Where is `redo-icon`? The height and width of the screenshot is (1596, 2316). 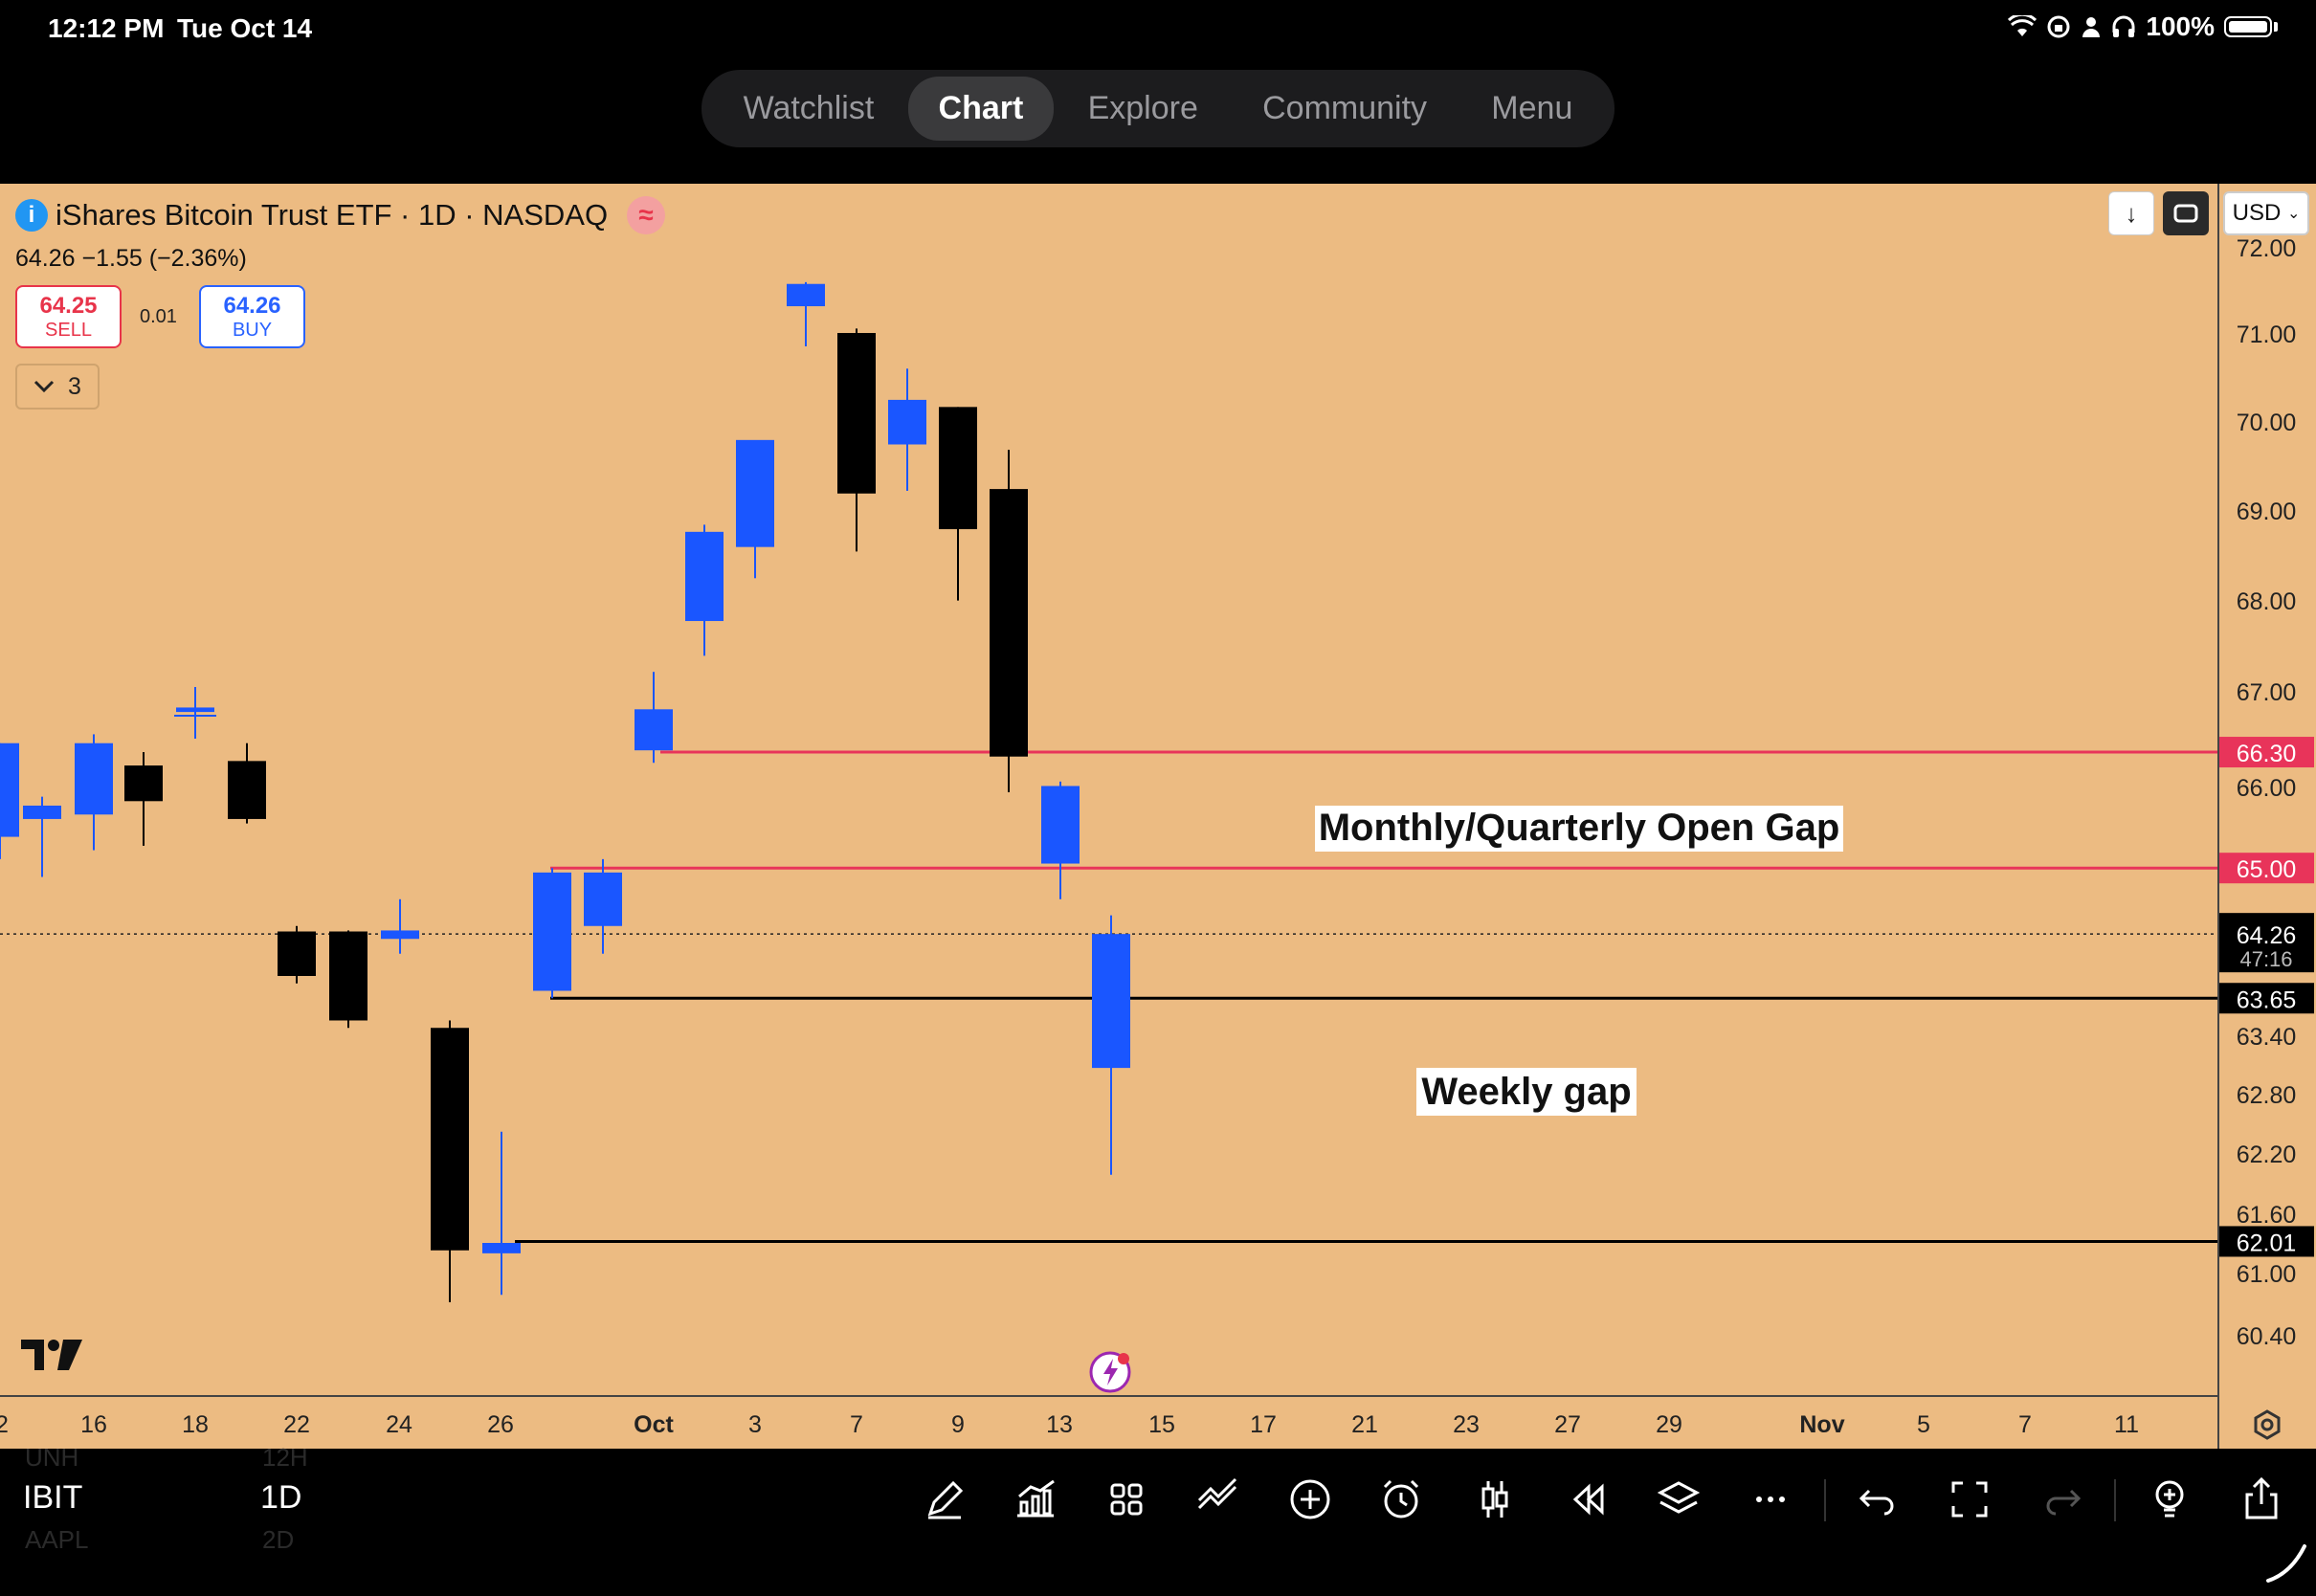 redo-icon is located at coordinates (2062, 1500).